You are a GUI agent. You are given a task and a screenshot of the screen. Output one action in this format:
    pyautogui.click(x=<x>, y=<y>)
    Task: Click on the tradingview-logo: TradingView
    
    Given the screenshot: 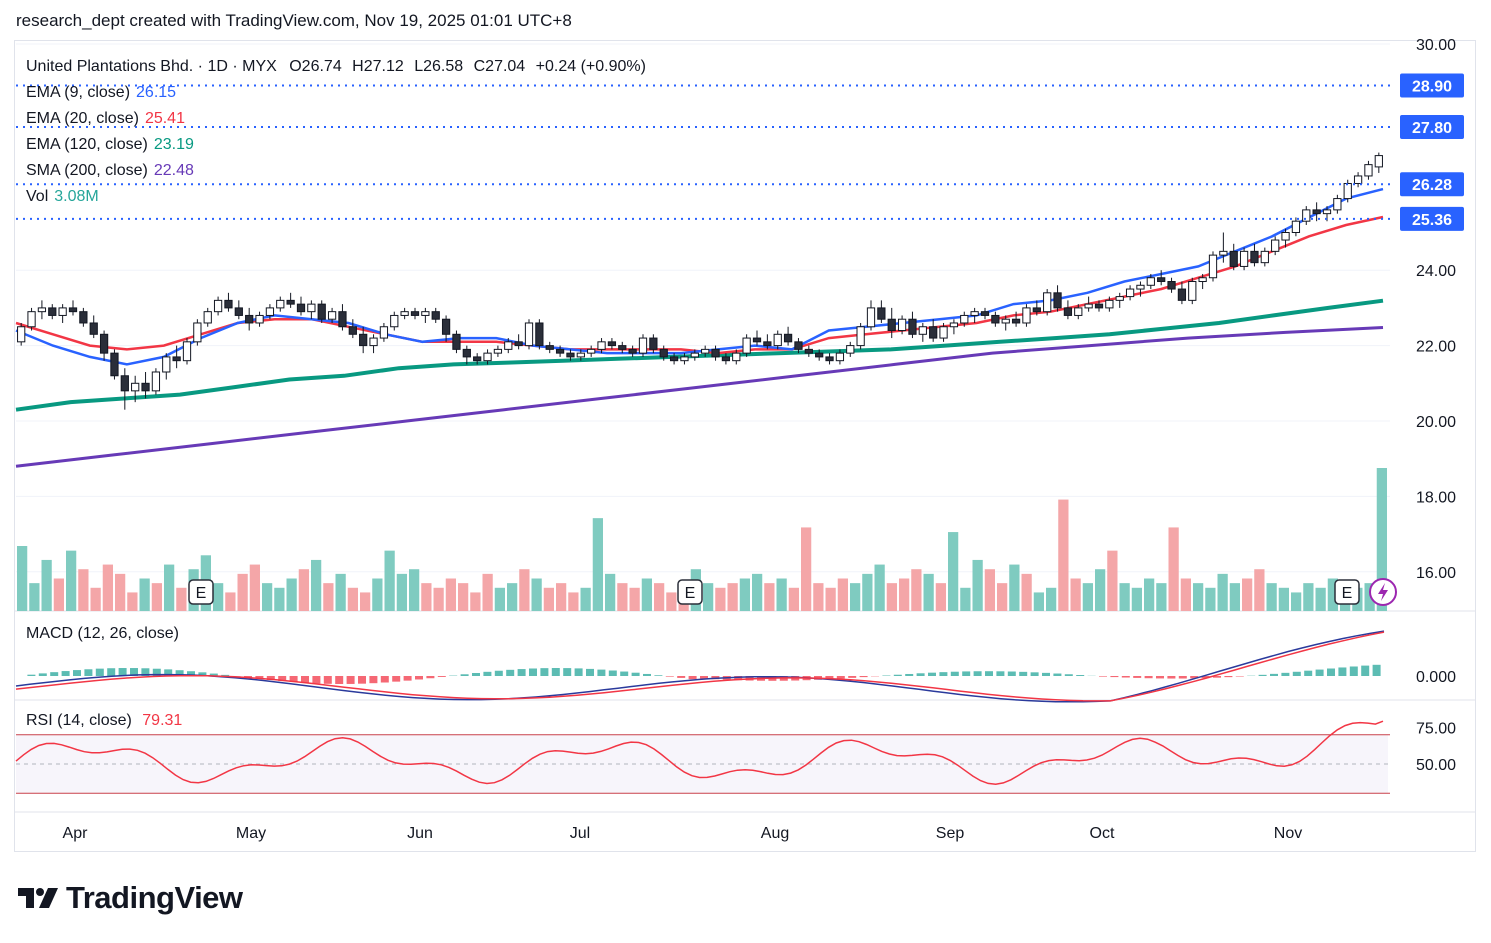 What is the action you would take?
    pyautogui.click(x=130, y=898)
    